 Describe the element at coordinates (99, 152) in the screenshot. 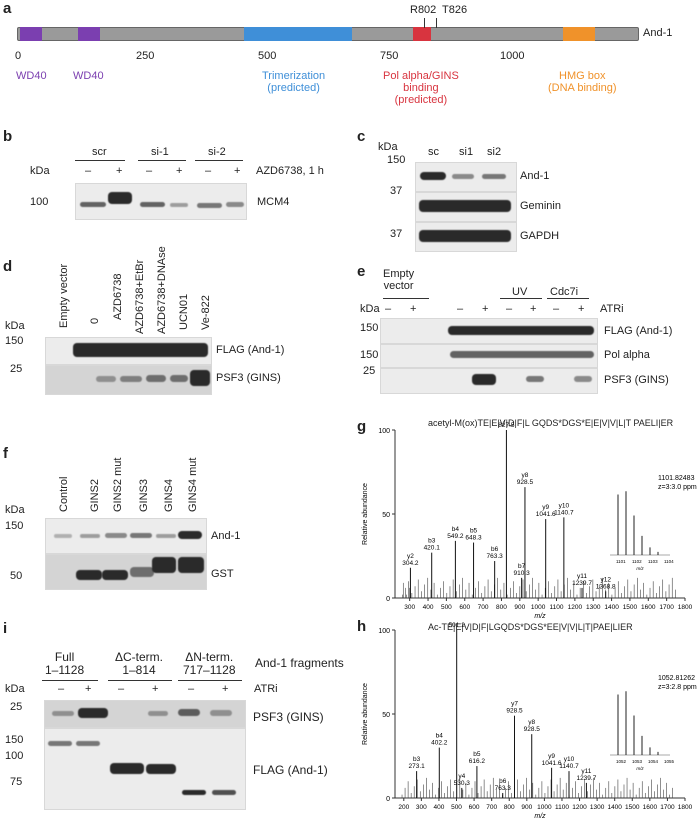

I see `group-scr: scr` at that location.